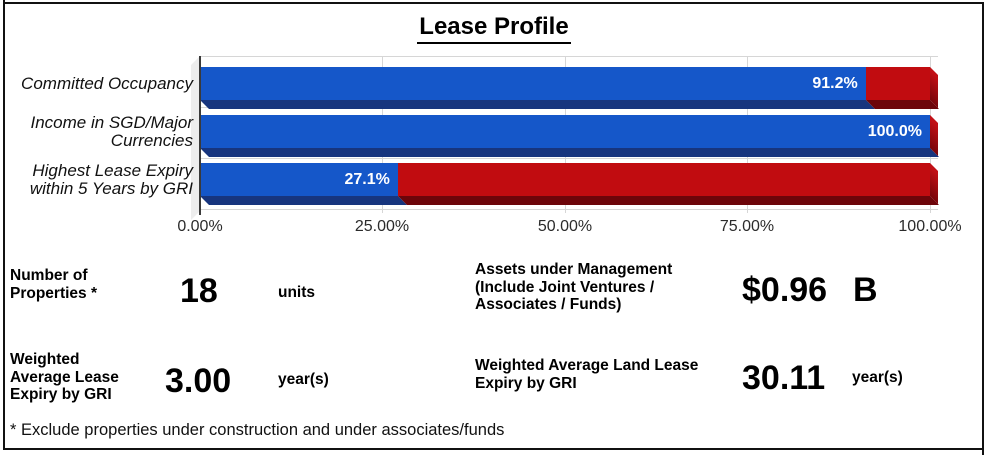  What do you see at coordinates (64, 377) in the screenshot?
I see `stat-label-wale: Weighted Average Lease Expiry by GRI` at bounding box center [64, 377].